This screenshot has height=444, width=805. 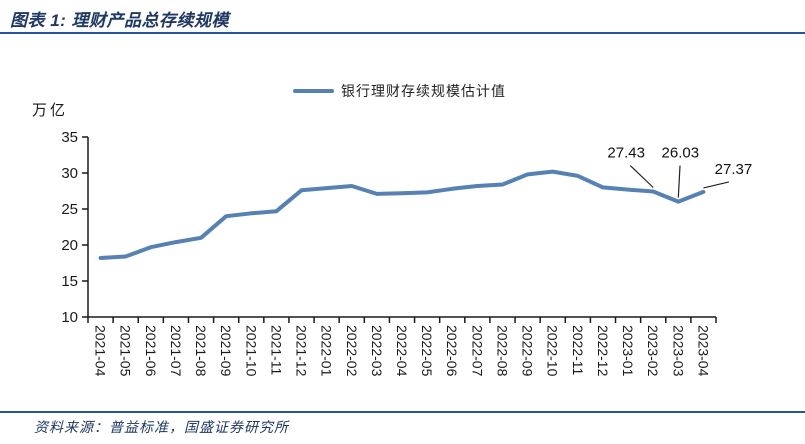 What do you see at coordinates (313, 91) in the screenshot?
I see `legend-line-marker` at bounding box center [313, 91].